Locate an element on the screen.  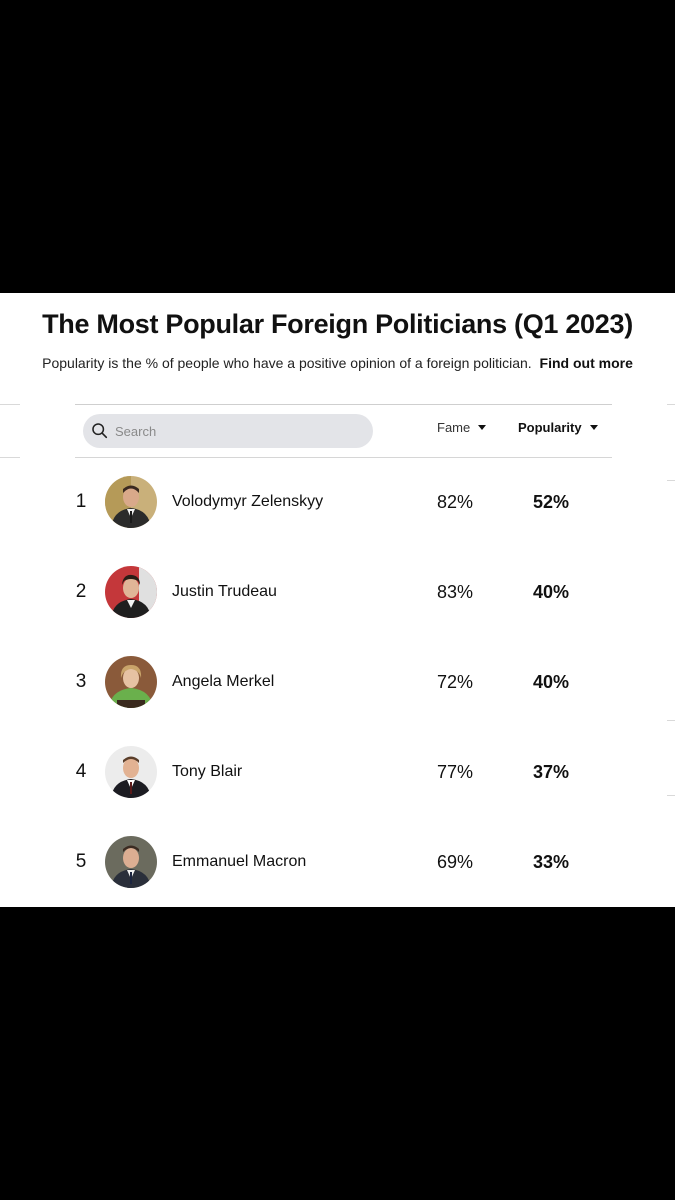
fame-value: 69% is located at coordinates (455, 861).